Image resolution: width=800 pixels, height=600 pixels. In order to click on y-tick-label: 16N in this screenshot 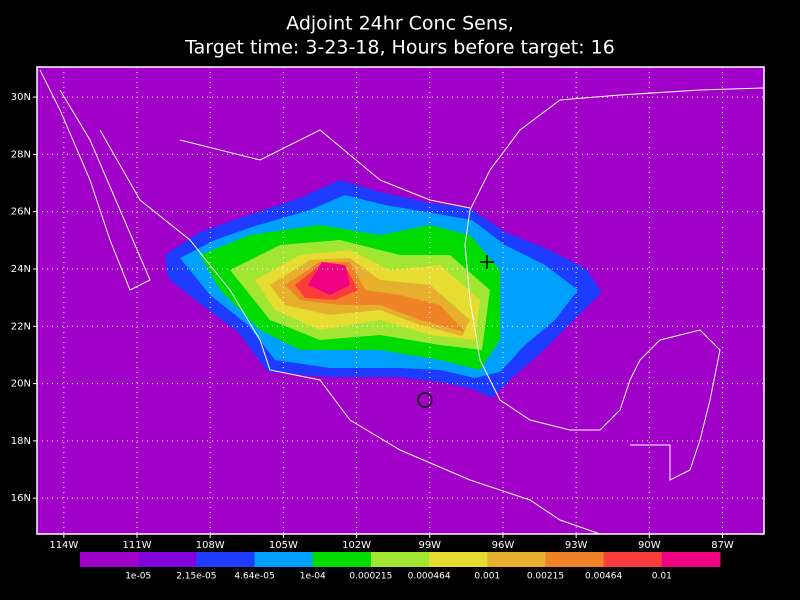, I will do `click(21, 498)`.